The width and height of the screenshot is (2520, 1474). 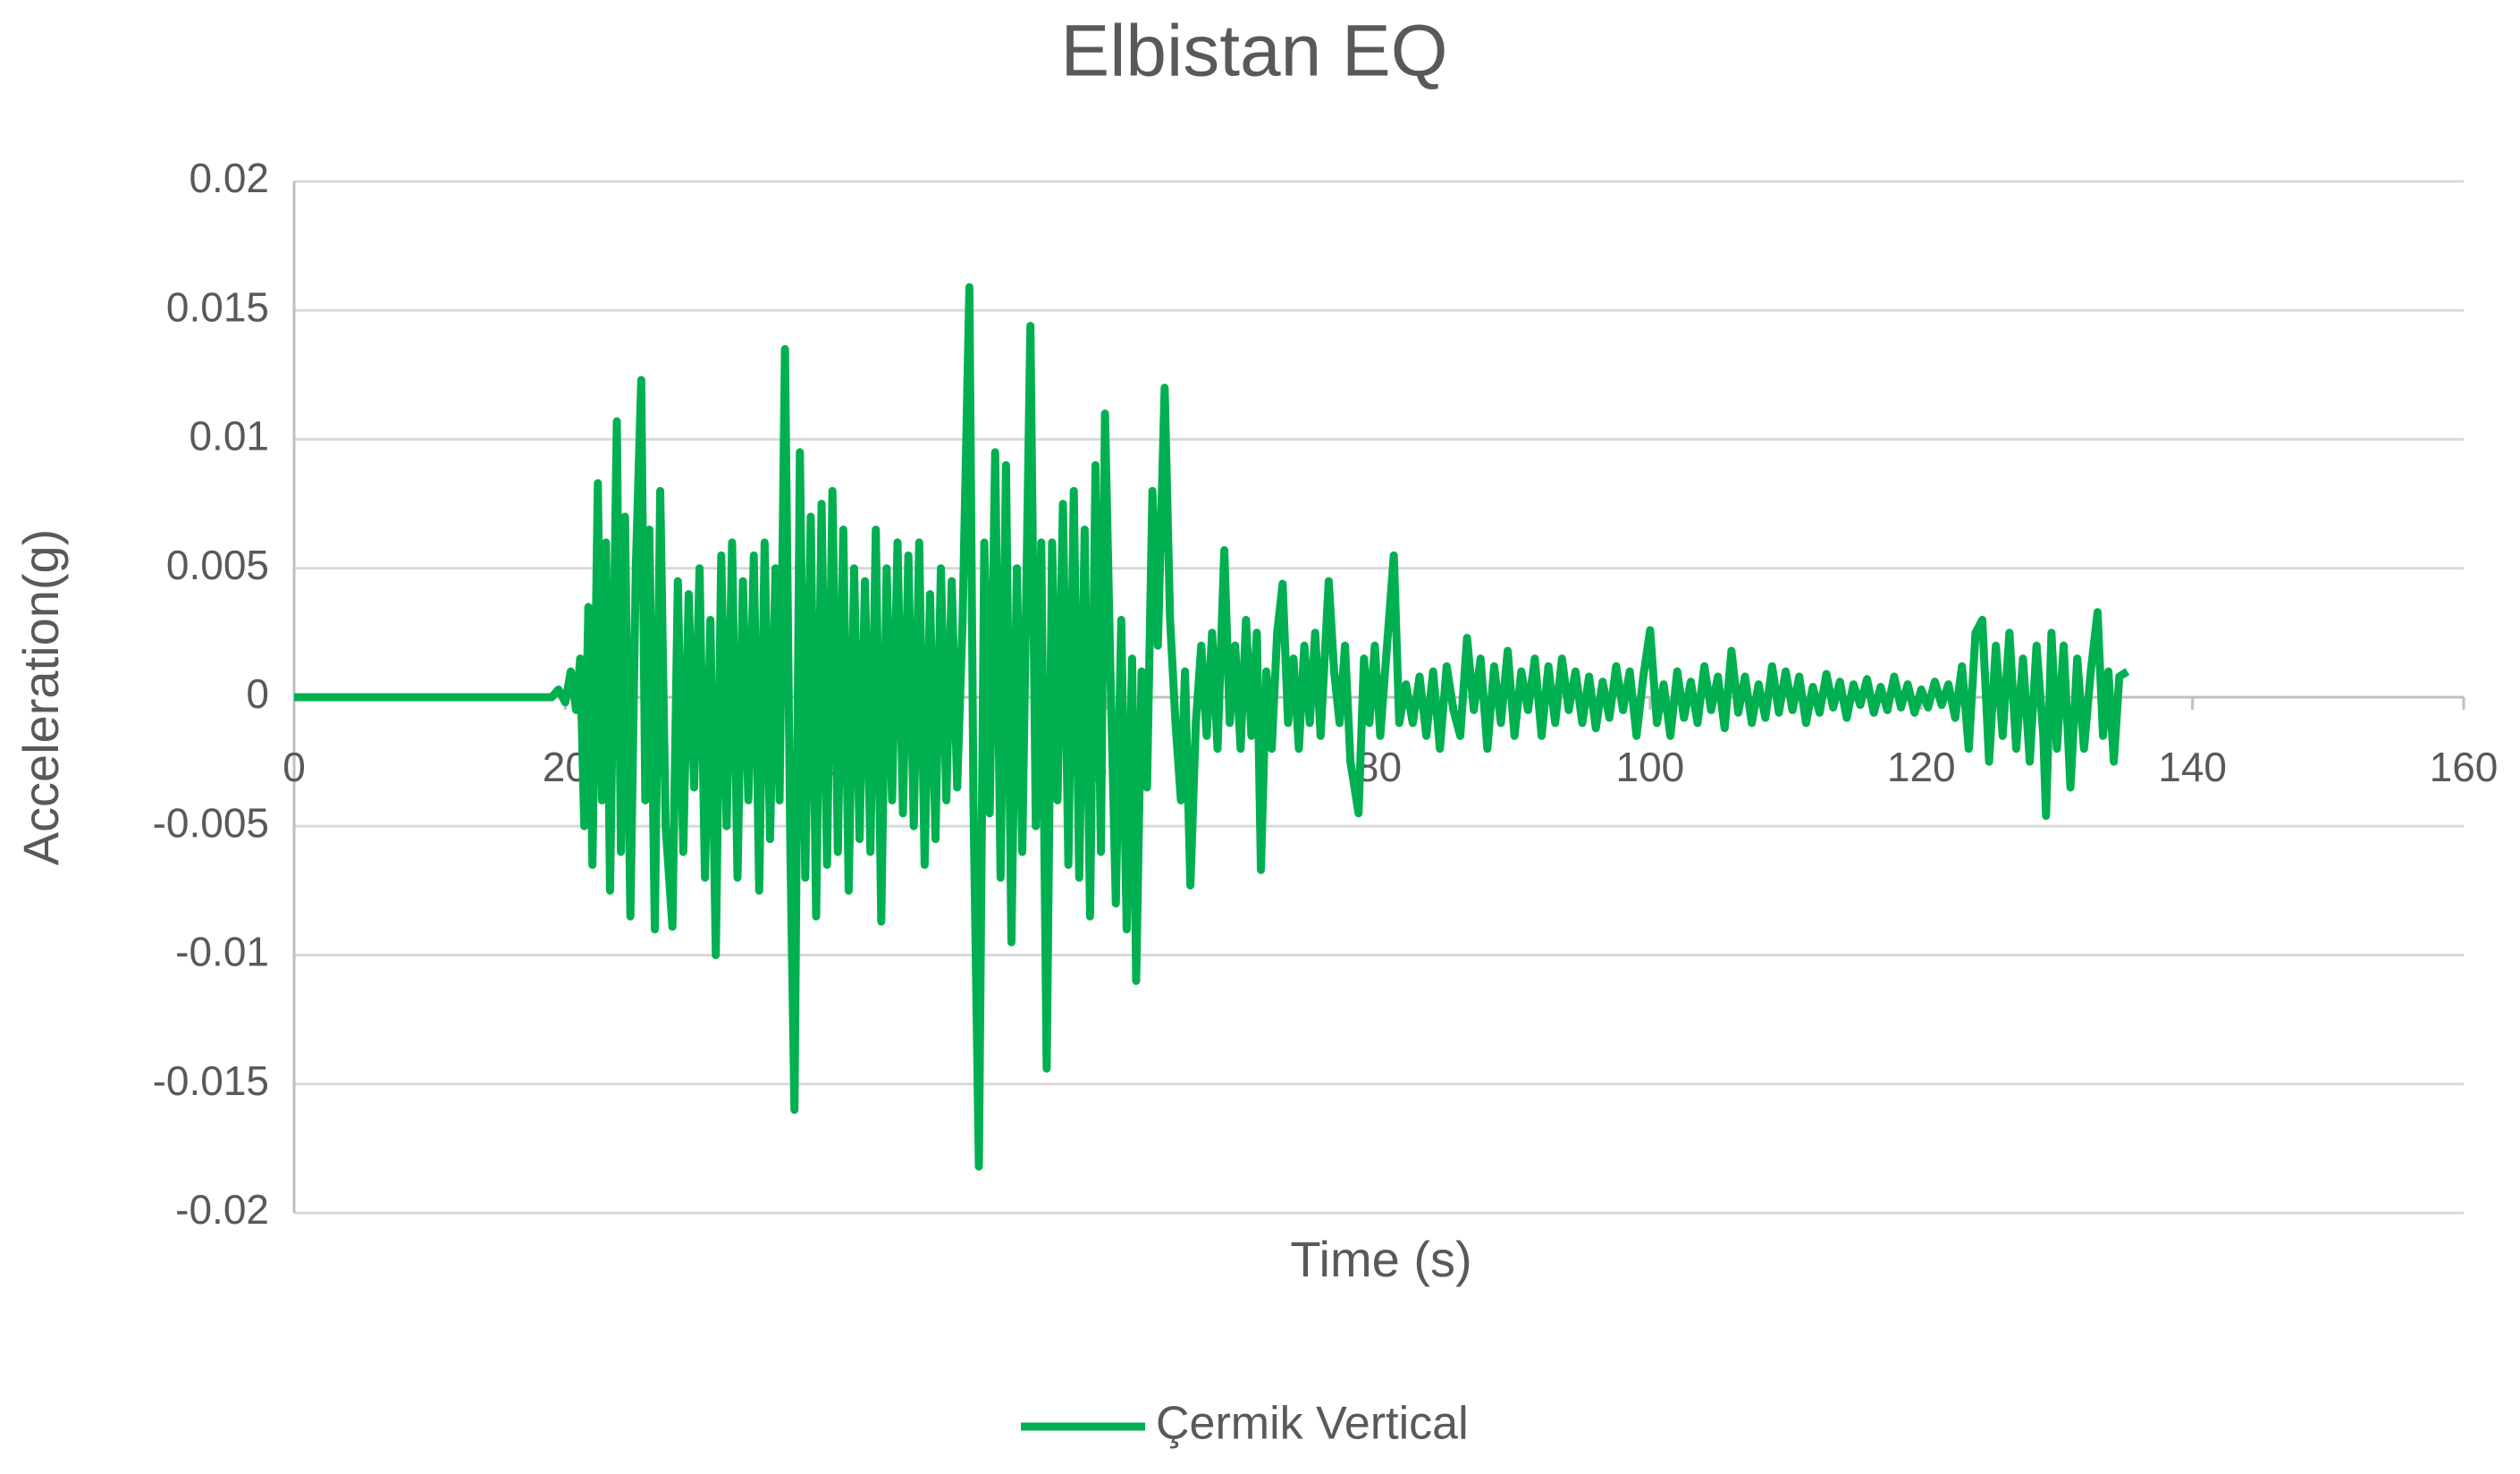 What do you see at coordinates (222, 1209) in the screenshot?
I see `y-tick-label: -0.02` at bounding box center [222, 1209].